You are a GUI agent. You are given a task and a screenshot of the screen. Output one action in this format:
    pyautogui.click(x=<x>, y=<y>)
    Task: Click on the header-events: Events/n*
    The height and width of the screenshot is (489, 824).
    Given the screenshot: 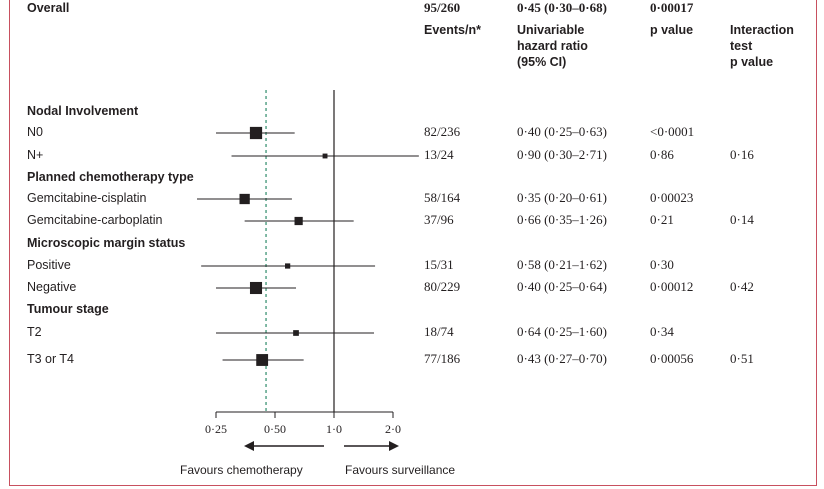 What is the action you would take?
    pyautogui.click(x=452, y=30)
    